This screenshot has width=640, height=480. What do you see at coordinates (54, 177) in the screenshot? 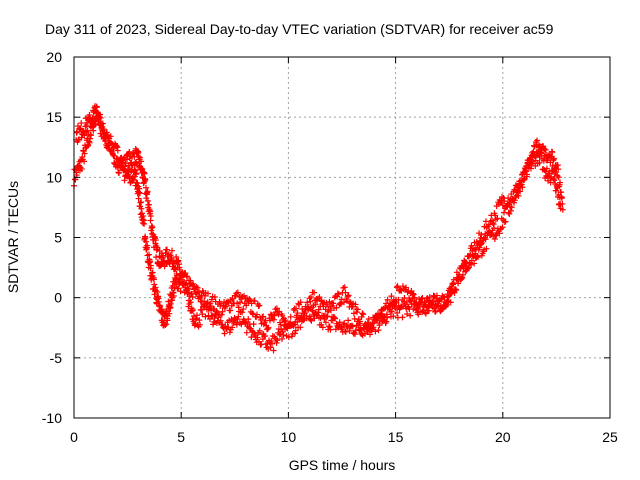
I see `y-tick-label: 10` at bounding box center [54, 177].